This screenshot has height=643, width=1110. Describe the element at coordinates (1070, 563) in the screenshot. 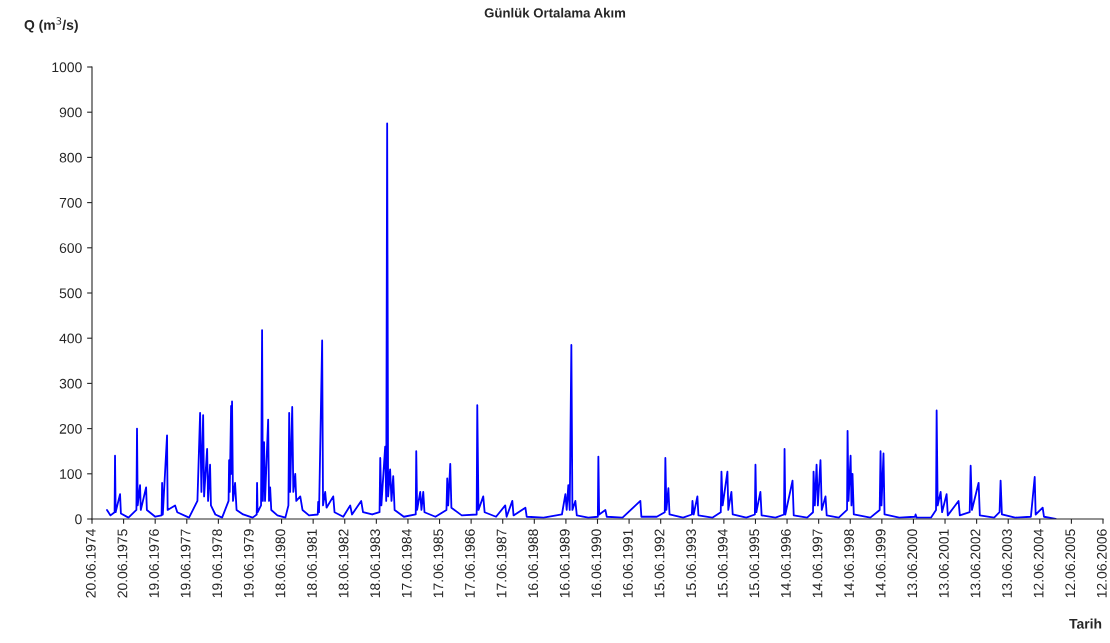

I see `x-tick-label: 12.06.2005` at that location.